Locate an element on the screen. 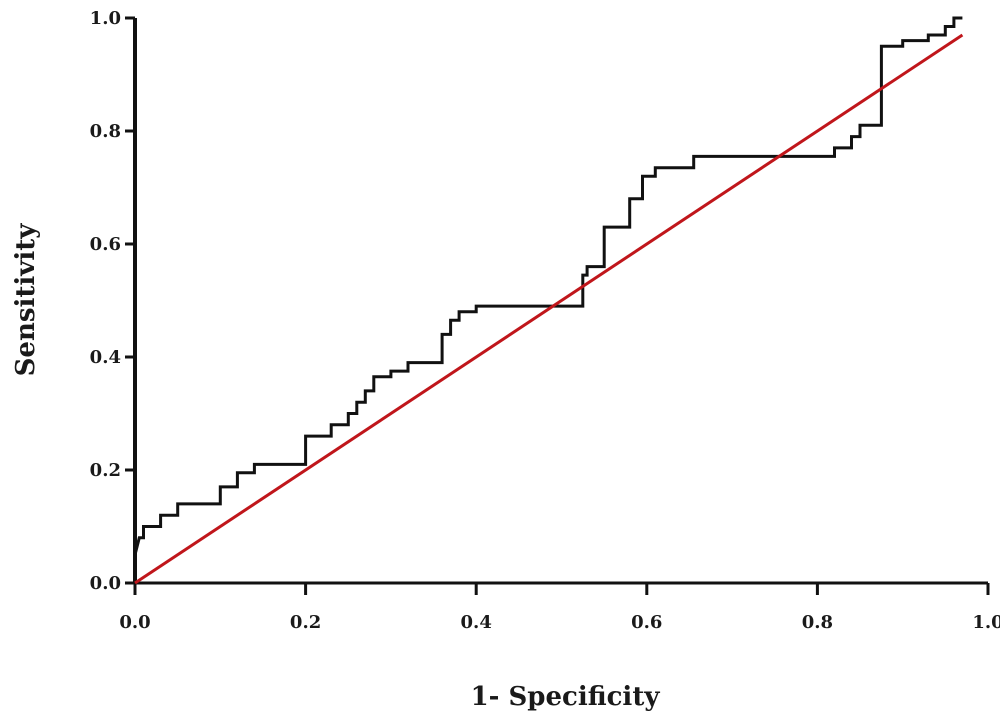  x-axis: 0.0 0.2 0.4 0.6 0.8 1.0 is located at coordinates (559, 607).